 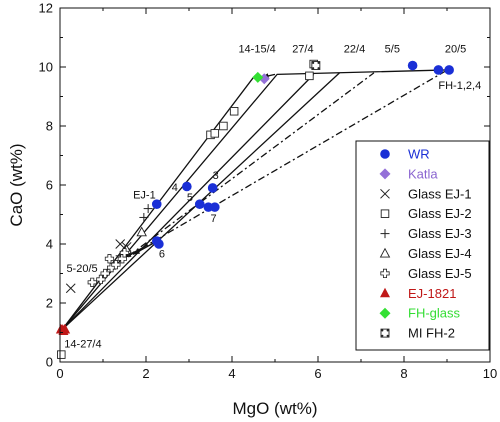 I want to click on arrow, so click(x=143, y=248).